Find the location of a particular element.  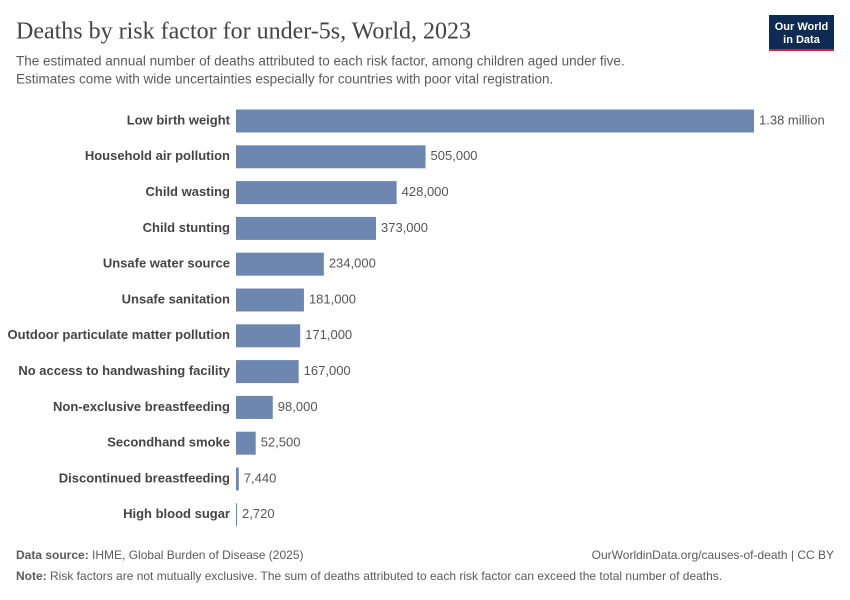

category-label: No access to handwashing facility is located at coordinates (124, 370).